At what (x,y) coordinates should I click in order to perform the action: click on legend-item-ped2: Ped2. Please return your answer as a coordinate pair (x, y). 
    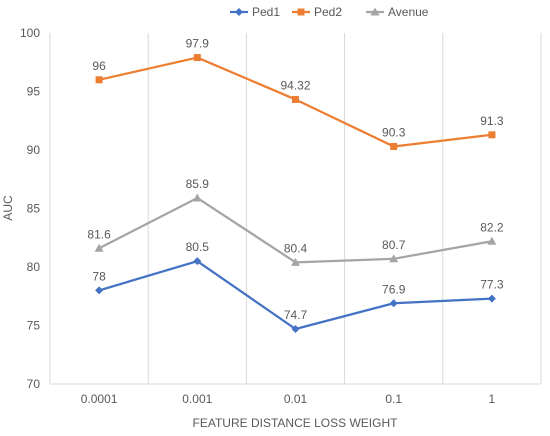
    Looking at the image, I should click on (317, 12).